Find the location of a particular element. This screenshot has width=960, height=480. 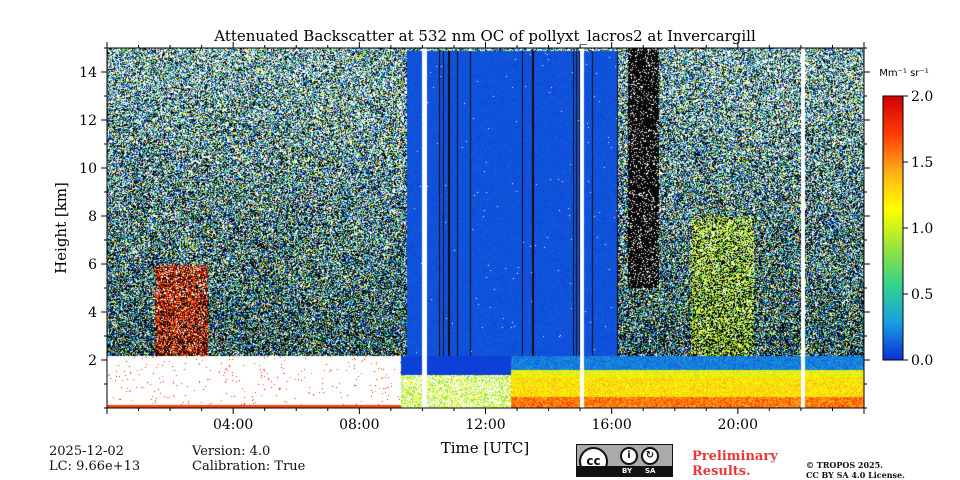

colorbar-tick-label: 2.0 is located at coordinates (922, 97).